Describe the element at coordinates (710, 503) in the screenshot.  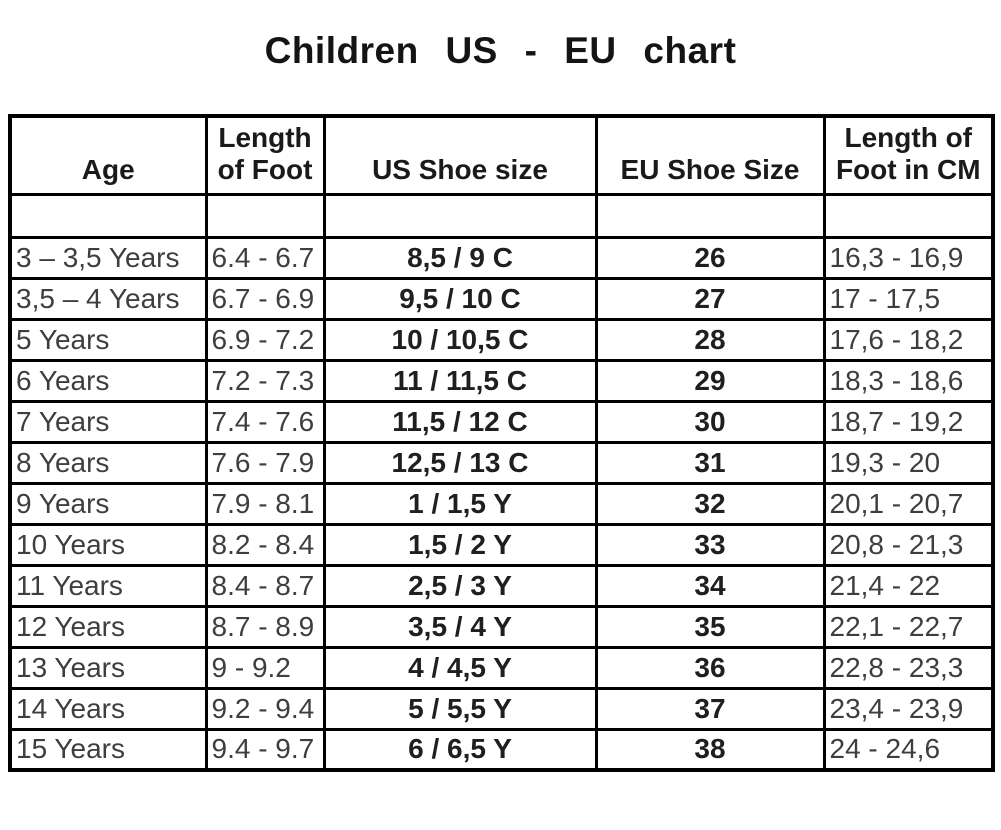
I see `cell-eu-shoe-size: 32` at that location.